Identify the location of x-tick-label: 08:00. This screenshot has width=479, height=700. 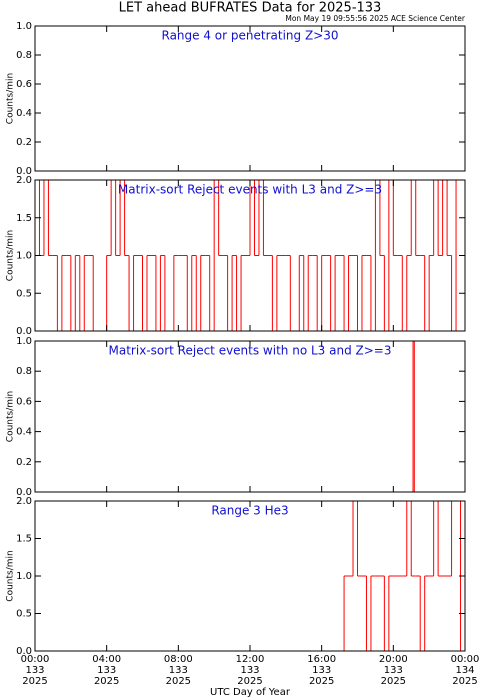
(178, 659).